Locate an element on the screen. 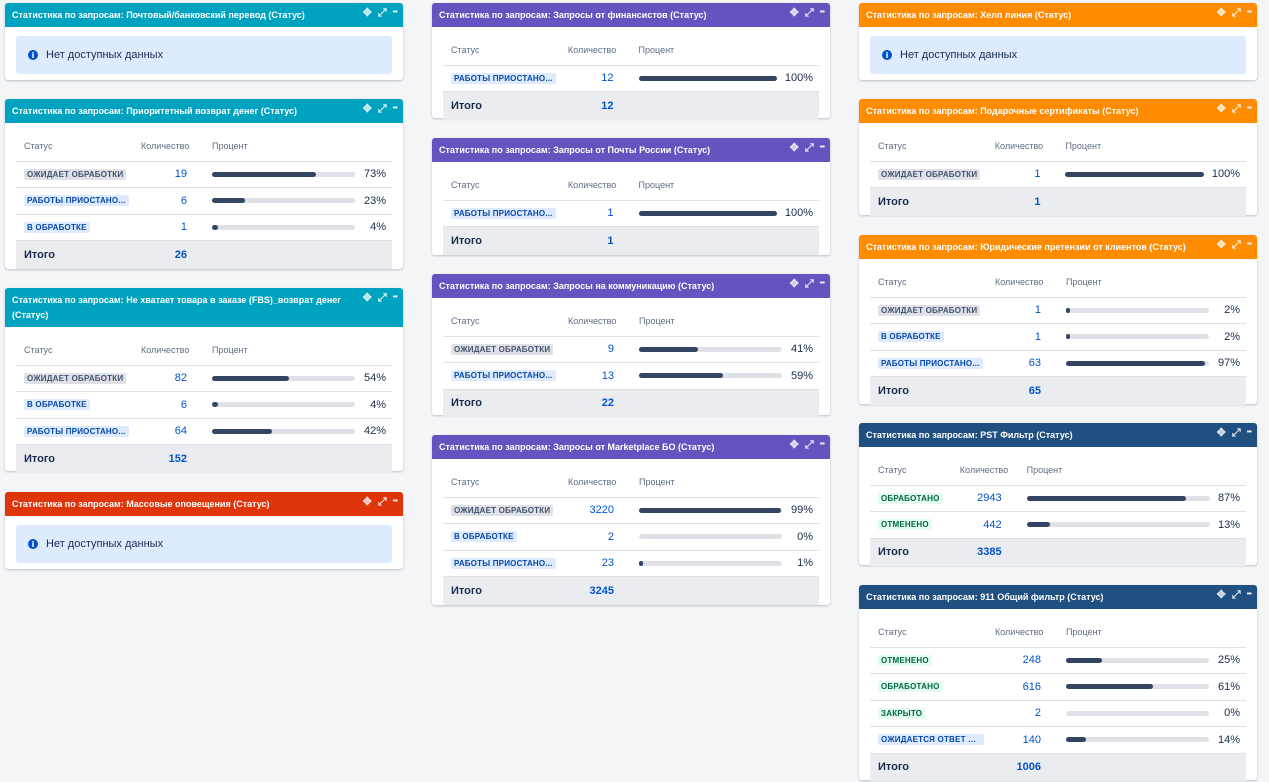  count-link: 442 is located at coordinates (992, 524).